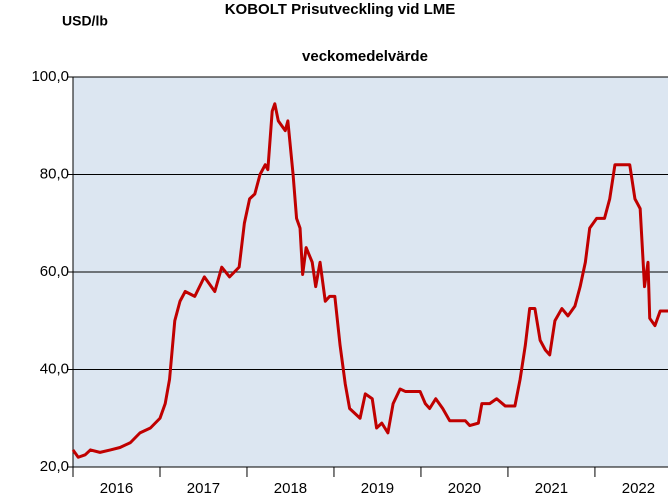  Describe the element at coordinates (54, 368) in the screenshot. I see `y-tick-label: 40,0` at that location.